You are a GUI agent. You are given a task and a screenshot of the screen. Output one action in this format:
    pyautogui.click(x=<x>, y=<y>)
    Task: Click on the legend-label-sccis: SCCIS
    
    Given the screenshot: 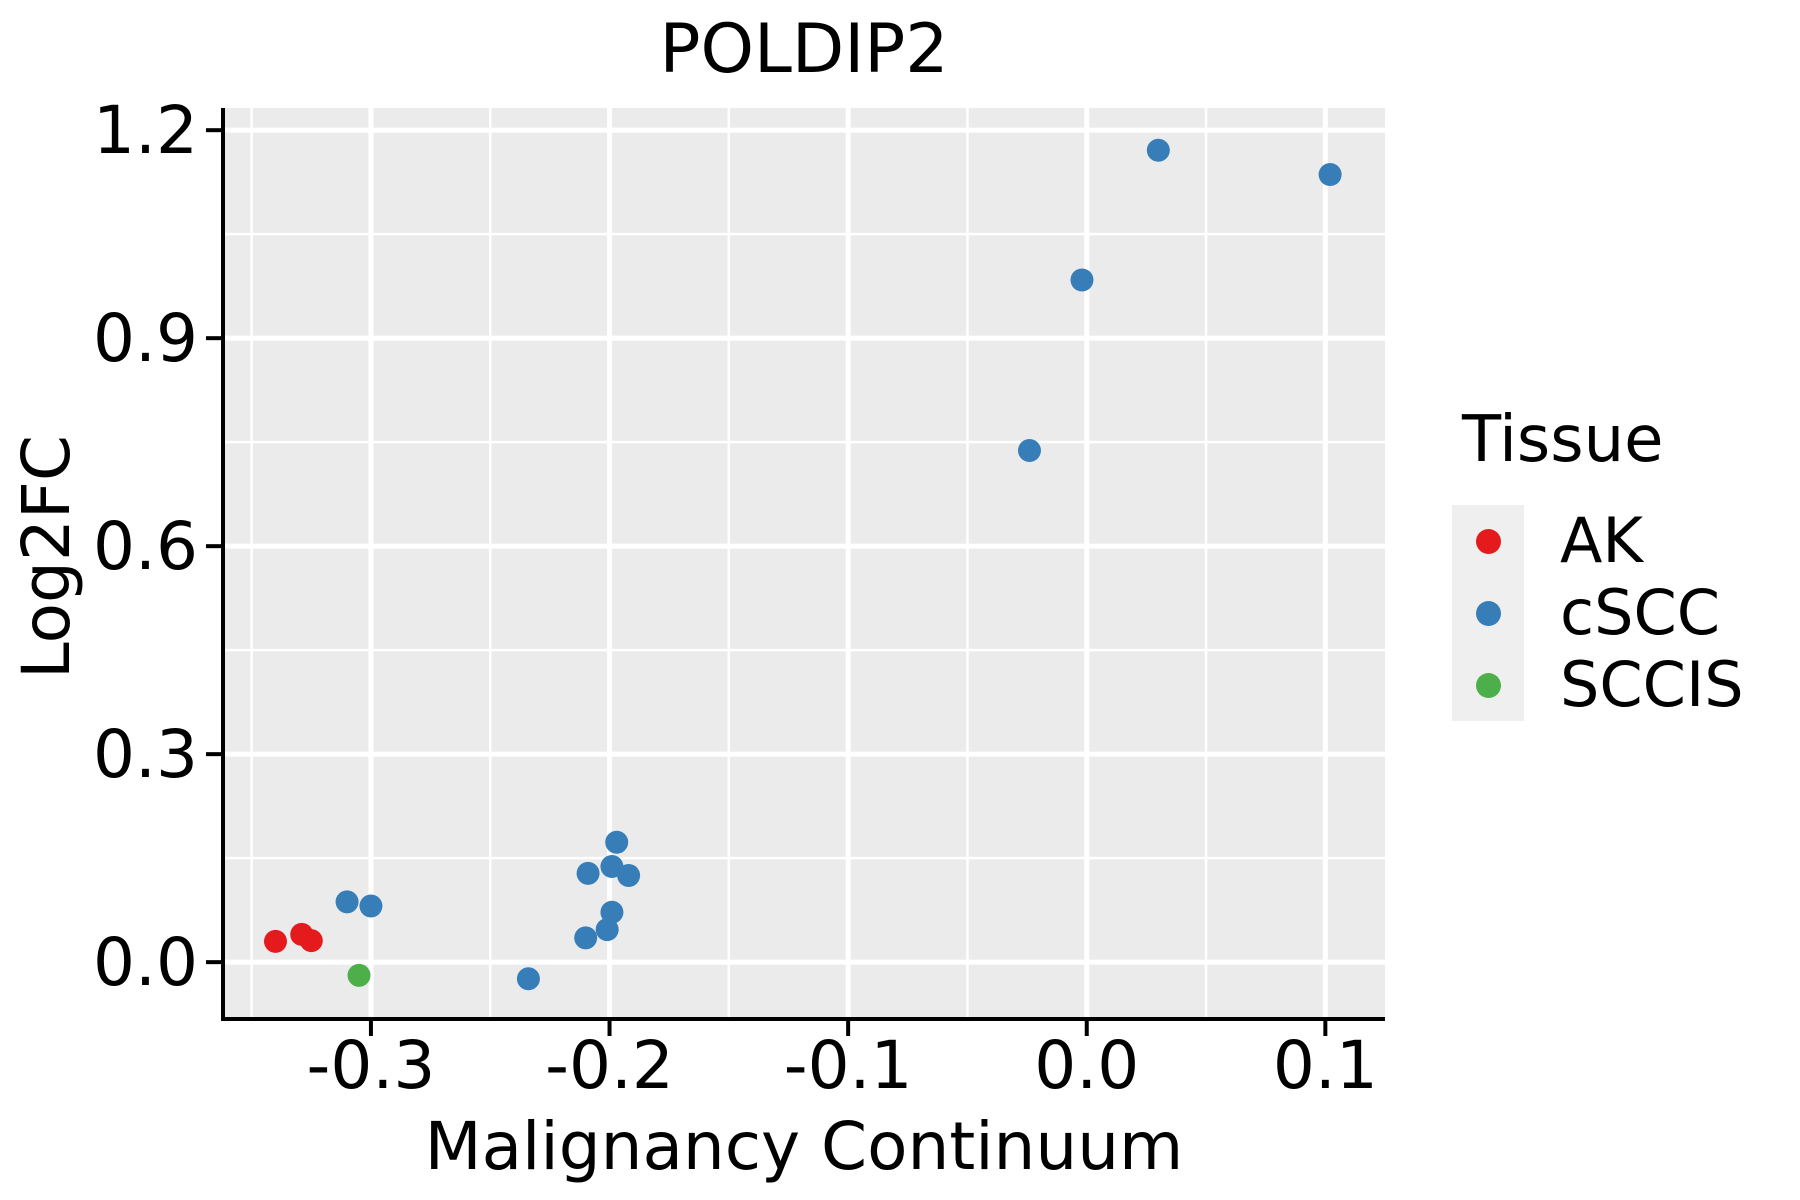 What is the action you would take?
    pyautogui.click(x=1652, y=684)
    